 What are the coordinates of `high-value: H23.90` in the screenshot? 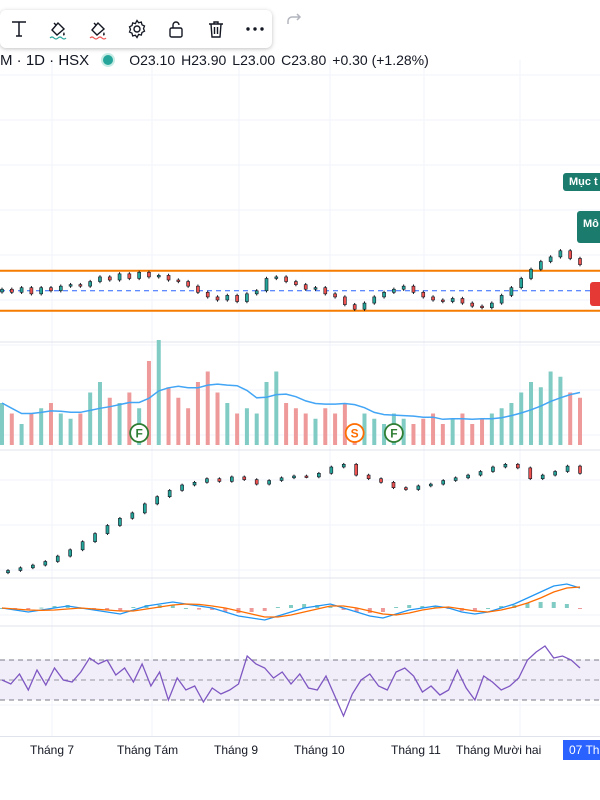 It's located at (204, 60).